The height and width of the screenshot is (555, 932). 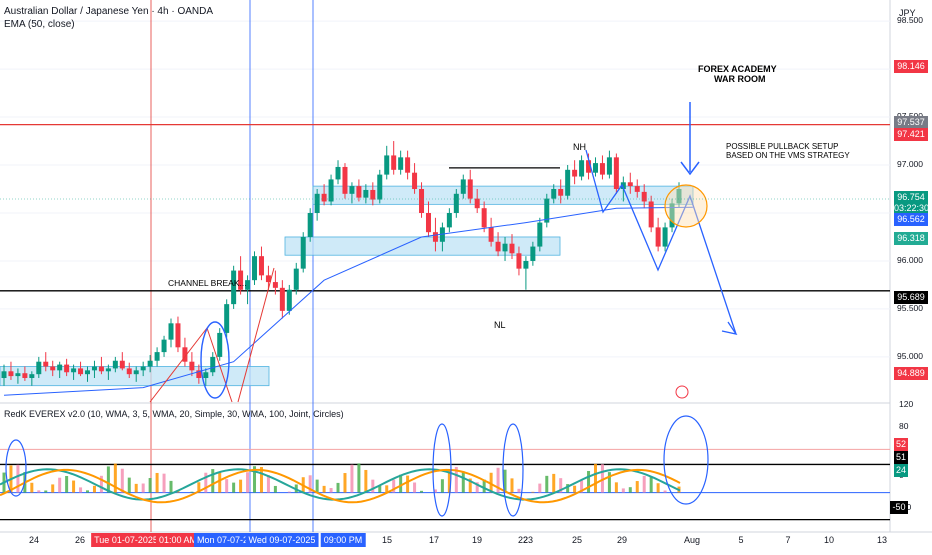 I want to click on osc-highlight, so click(x=686, y=460).